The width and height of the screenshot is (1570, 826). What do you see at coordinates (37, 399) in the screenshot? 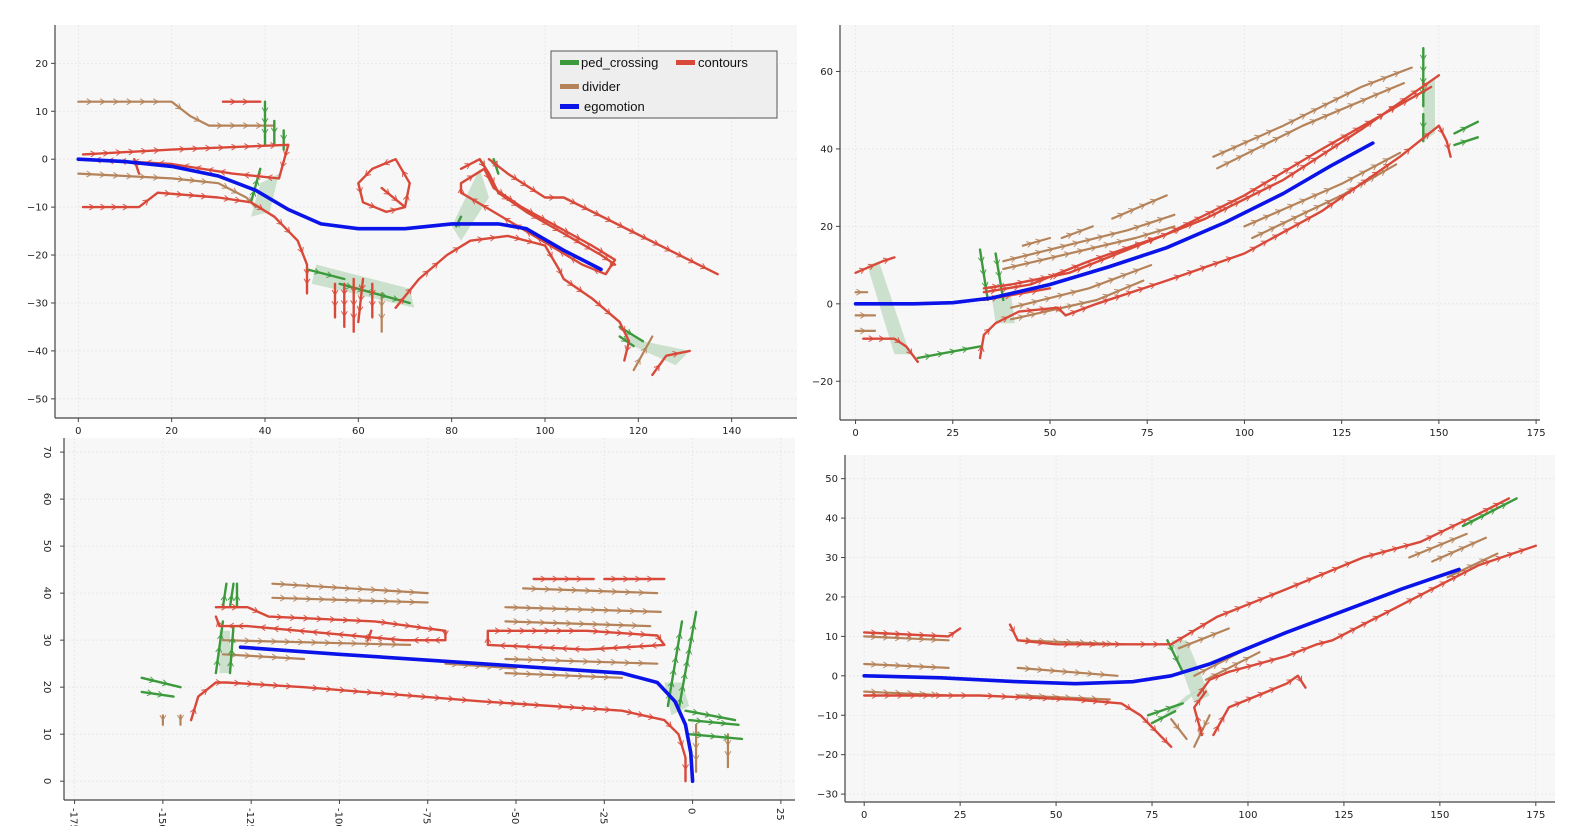
I see `y-tick-label: −50` at bounding box center [37, 399].